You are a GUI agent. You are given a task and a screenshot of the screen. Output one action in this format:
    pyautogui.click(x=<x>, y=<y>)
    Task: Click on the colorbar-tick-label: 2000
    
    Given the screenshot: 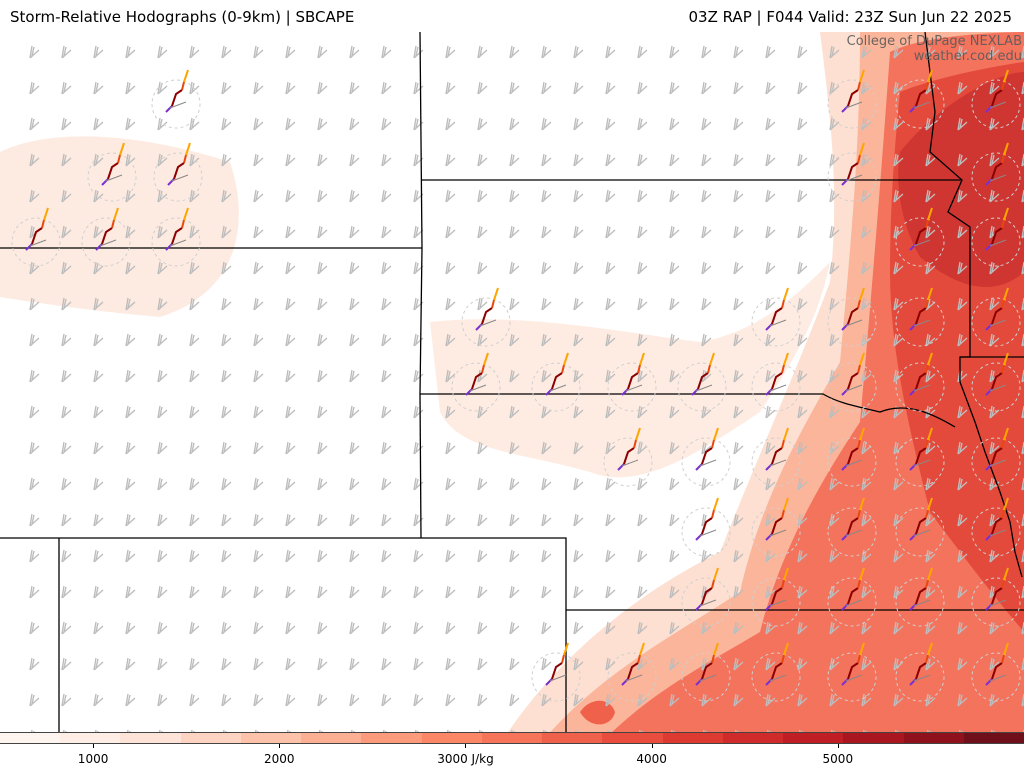 What is the action you would take?
    pyautogui.click(x=279, y=759)
    